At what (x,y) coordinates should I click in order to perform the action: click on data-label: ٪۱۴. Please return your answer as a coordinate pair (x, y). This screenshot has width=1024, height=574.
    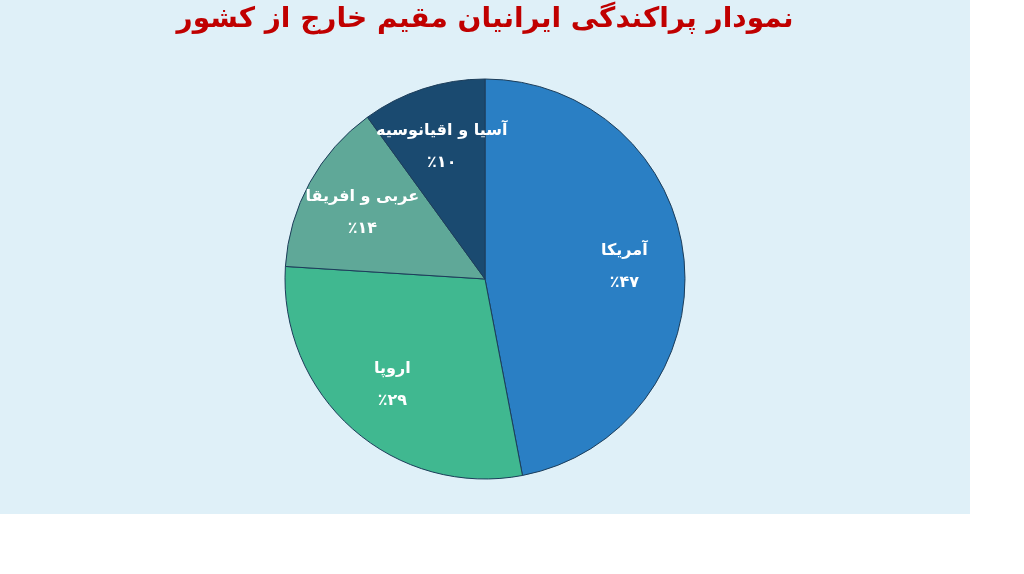
    Looking at the image, I should click on (362, 227).